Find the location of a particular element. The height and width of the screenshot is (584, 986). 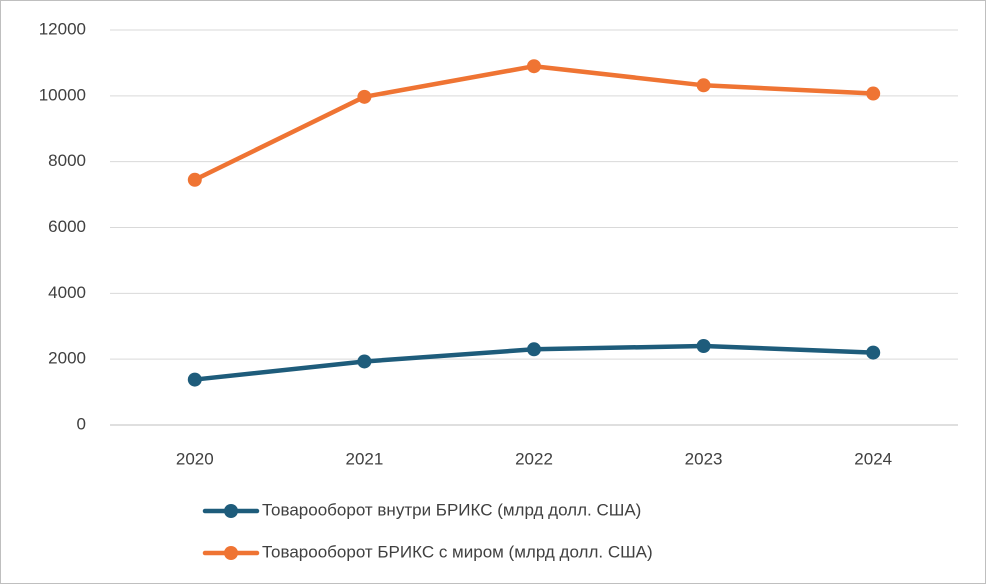

x-tick-label: 2020 is located at coordinates (195, 458).